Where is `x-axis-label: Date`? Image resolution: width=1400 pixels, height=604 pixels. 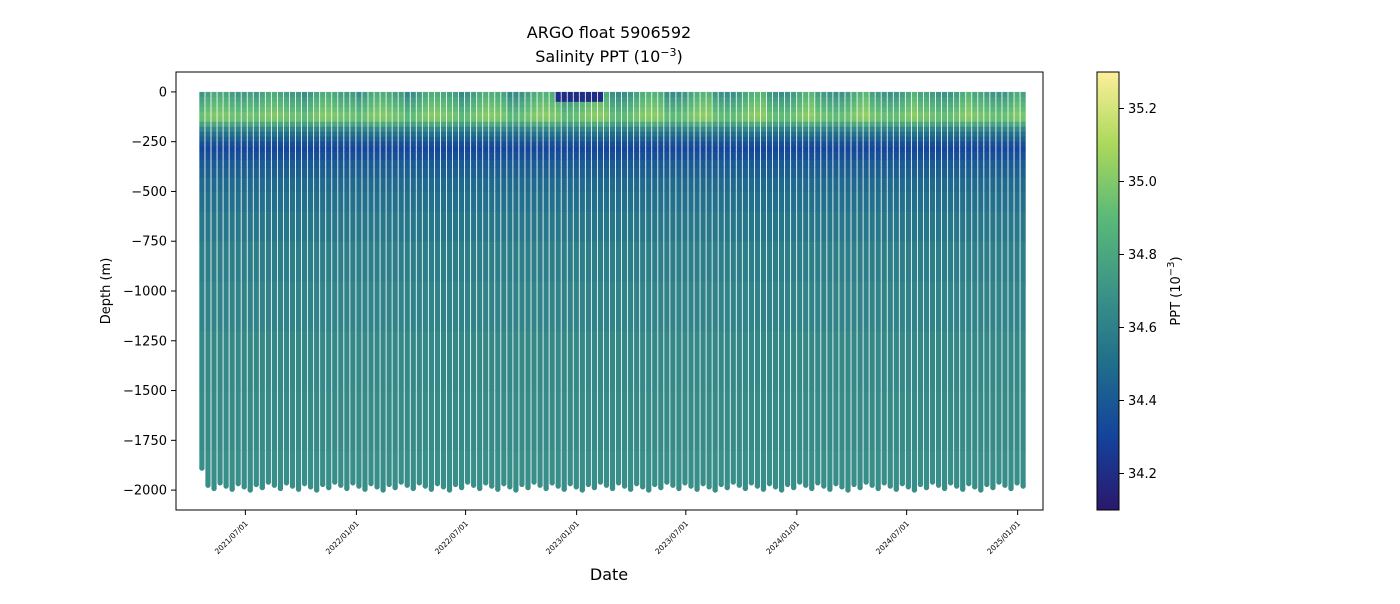
x-axis-label: Date is located at coordinates (609, 574).